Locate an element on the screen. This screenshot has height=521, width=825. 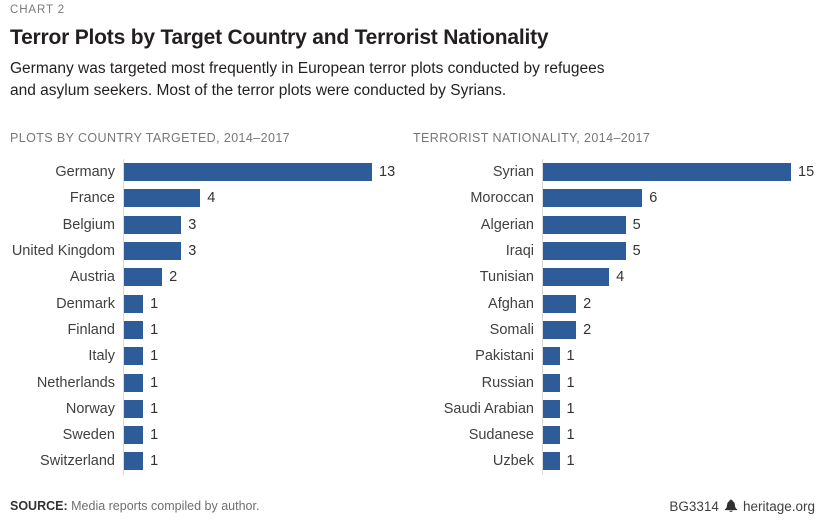
chart-row: Austria 2 is located at coordinates (211, 277).